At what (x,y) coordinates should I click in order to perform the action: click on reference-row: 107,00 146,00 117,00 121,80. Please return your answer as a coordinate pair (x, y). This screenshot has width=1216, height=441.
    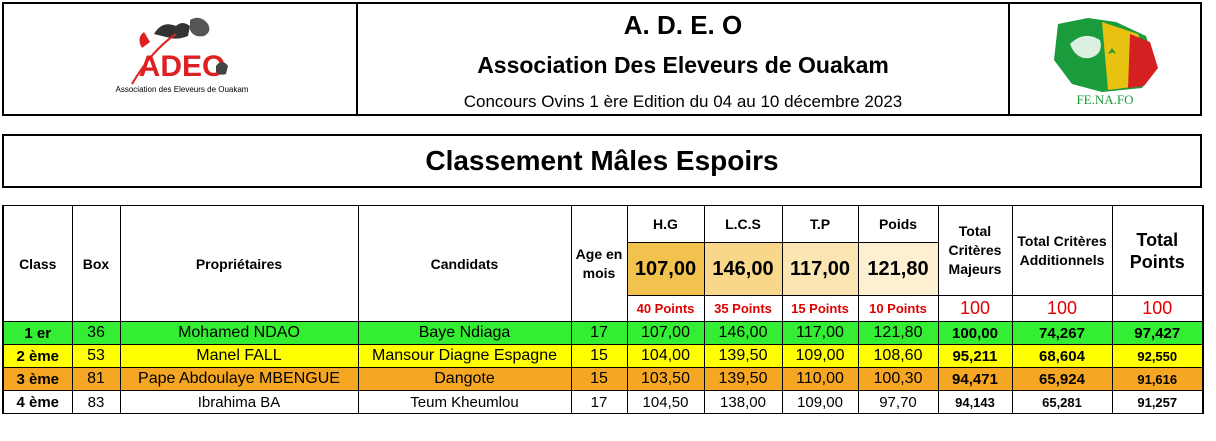
    Looking at the image, I should click on (603, 269).